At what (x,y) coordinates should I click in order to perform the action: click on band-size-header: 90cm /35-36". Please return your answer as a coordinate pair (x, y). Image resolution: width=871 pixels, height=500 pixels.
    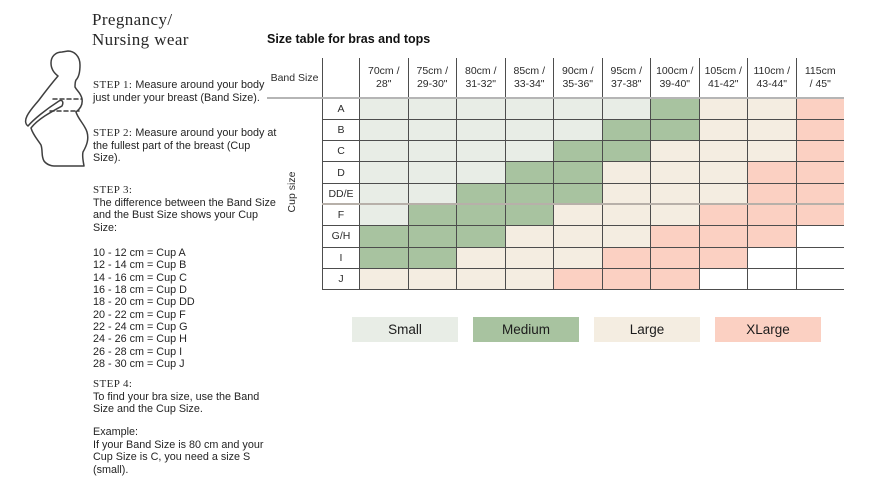
    Looking at the image, I should click on (577, 78).